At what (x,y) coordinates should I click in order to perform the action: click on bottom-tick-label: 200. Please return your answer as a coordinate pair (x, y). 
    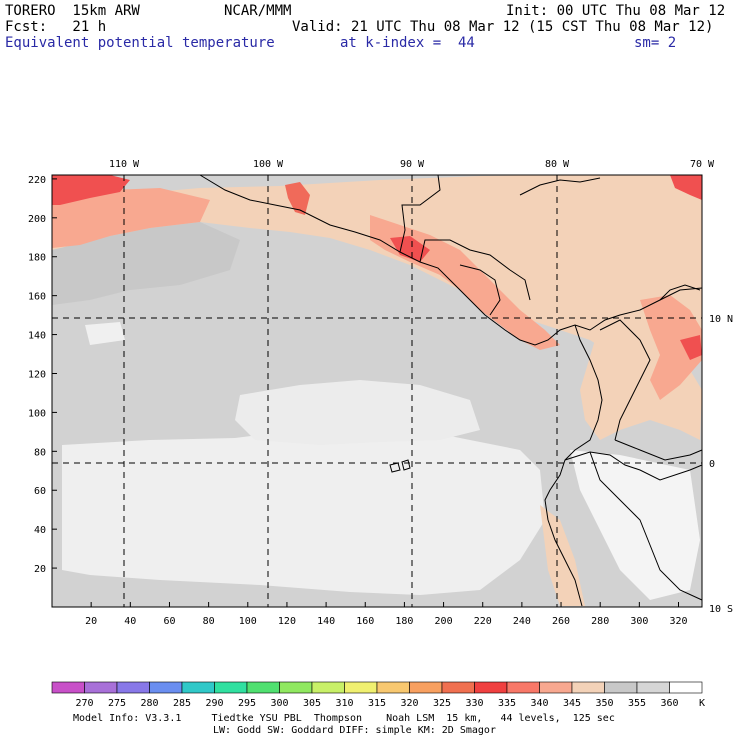
    Looking at the image, I should click on (444, 621).